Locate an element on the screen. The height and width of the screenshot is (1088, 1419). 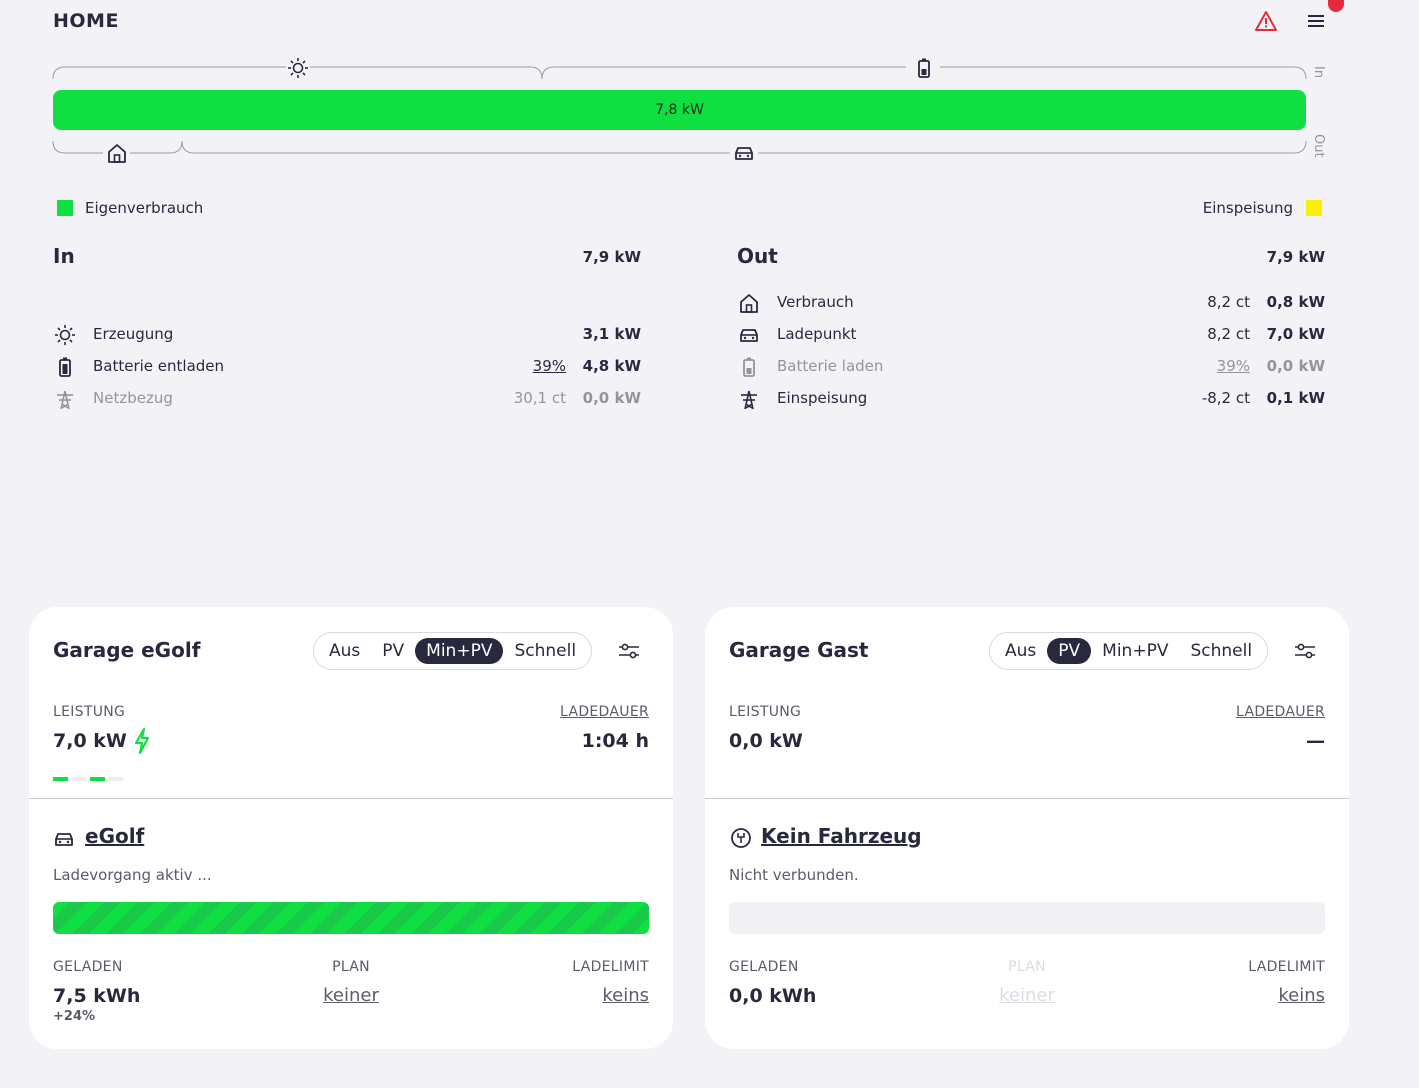
out-row-value: 0,1 kW is located at coordinates (1295, 398).